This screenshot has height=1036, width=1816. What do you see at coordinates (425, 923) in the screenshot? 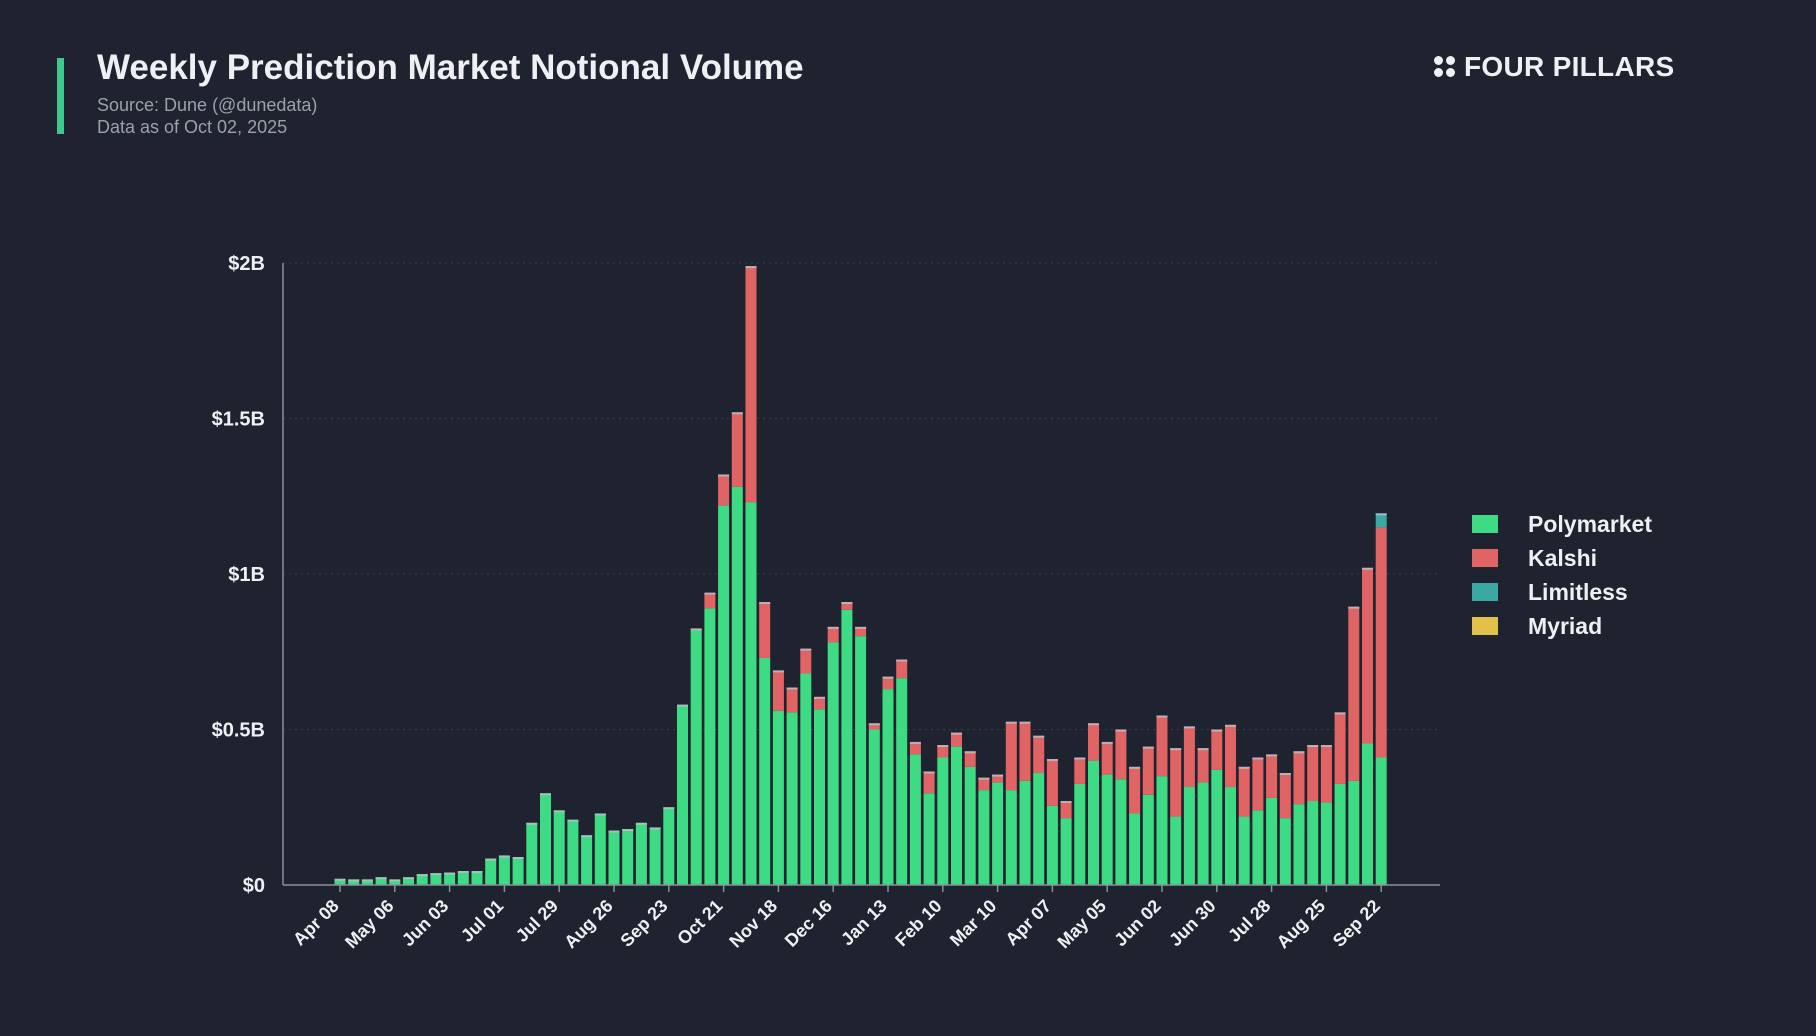
I see `x-tick-label: Jun 03` at bounding box center [425, 923].